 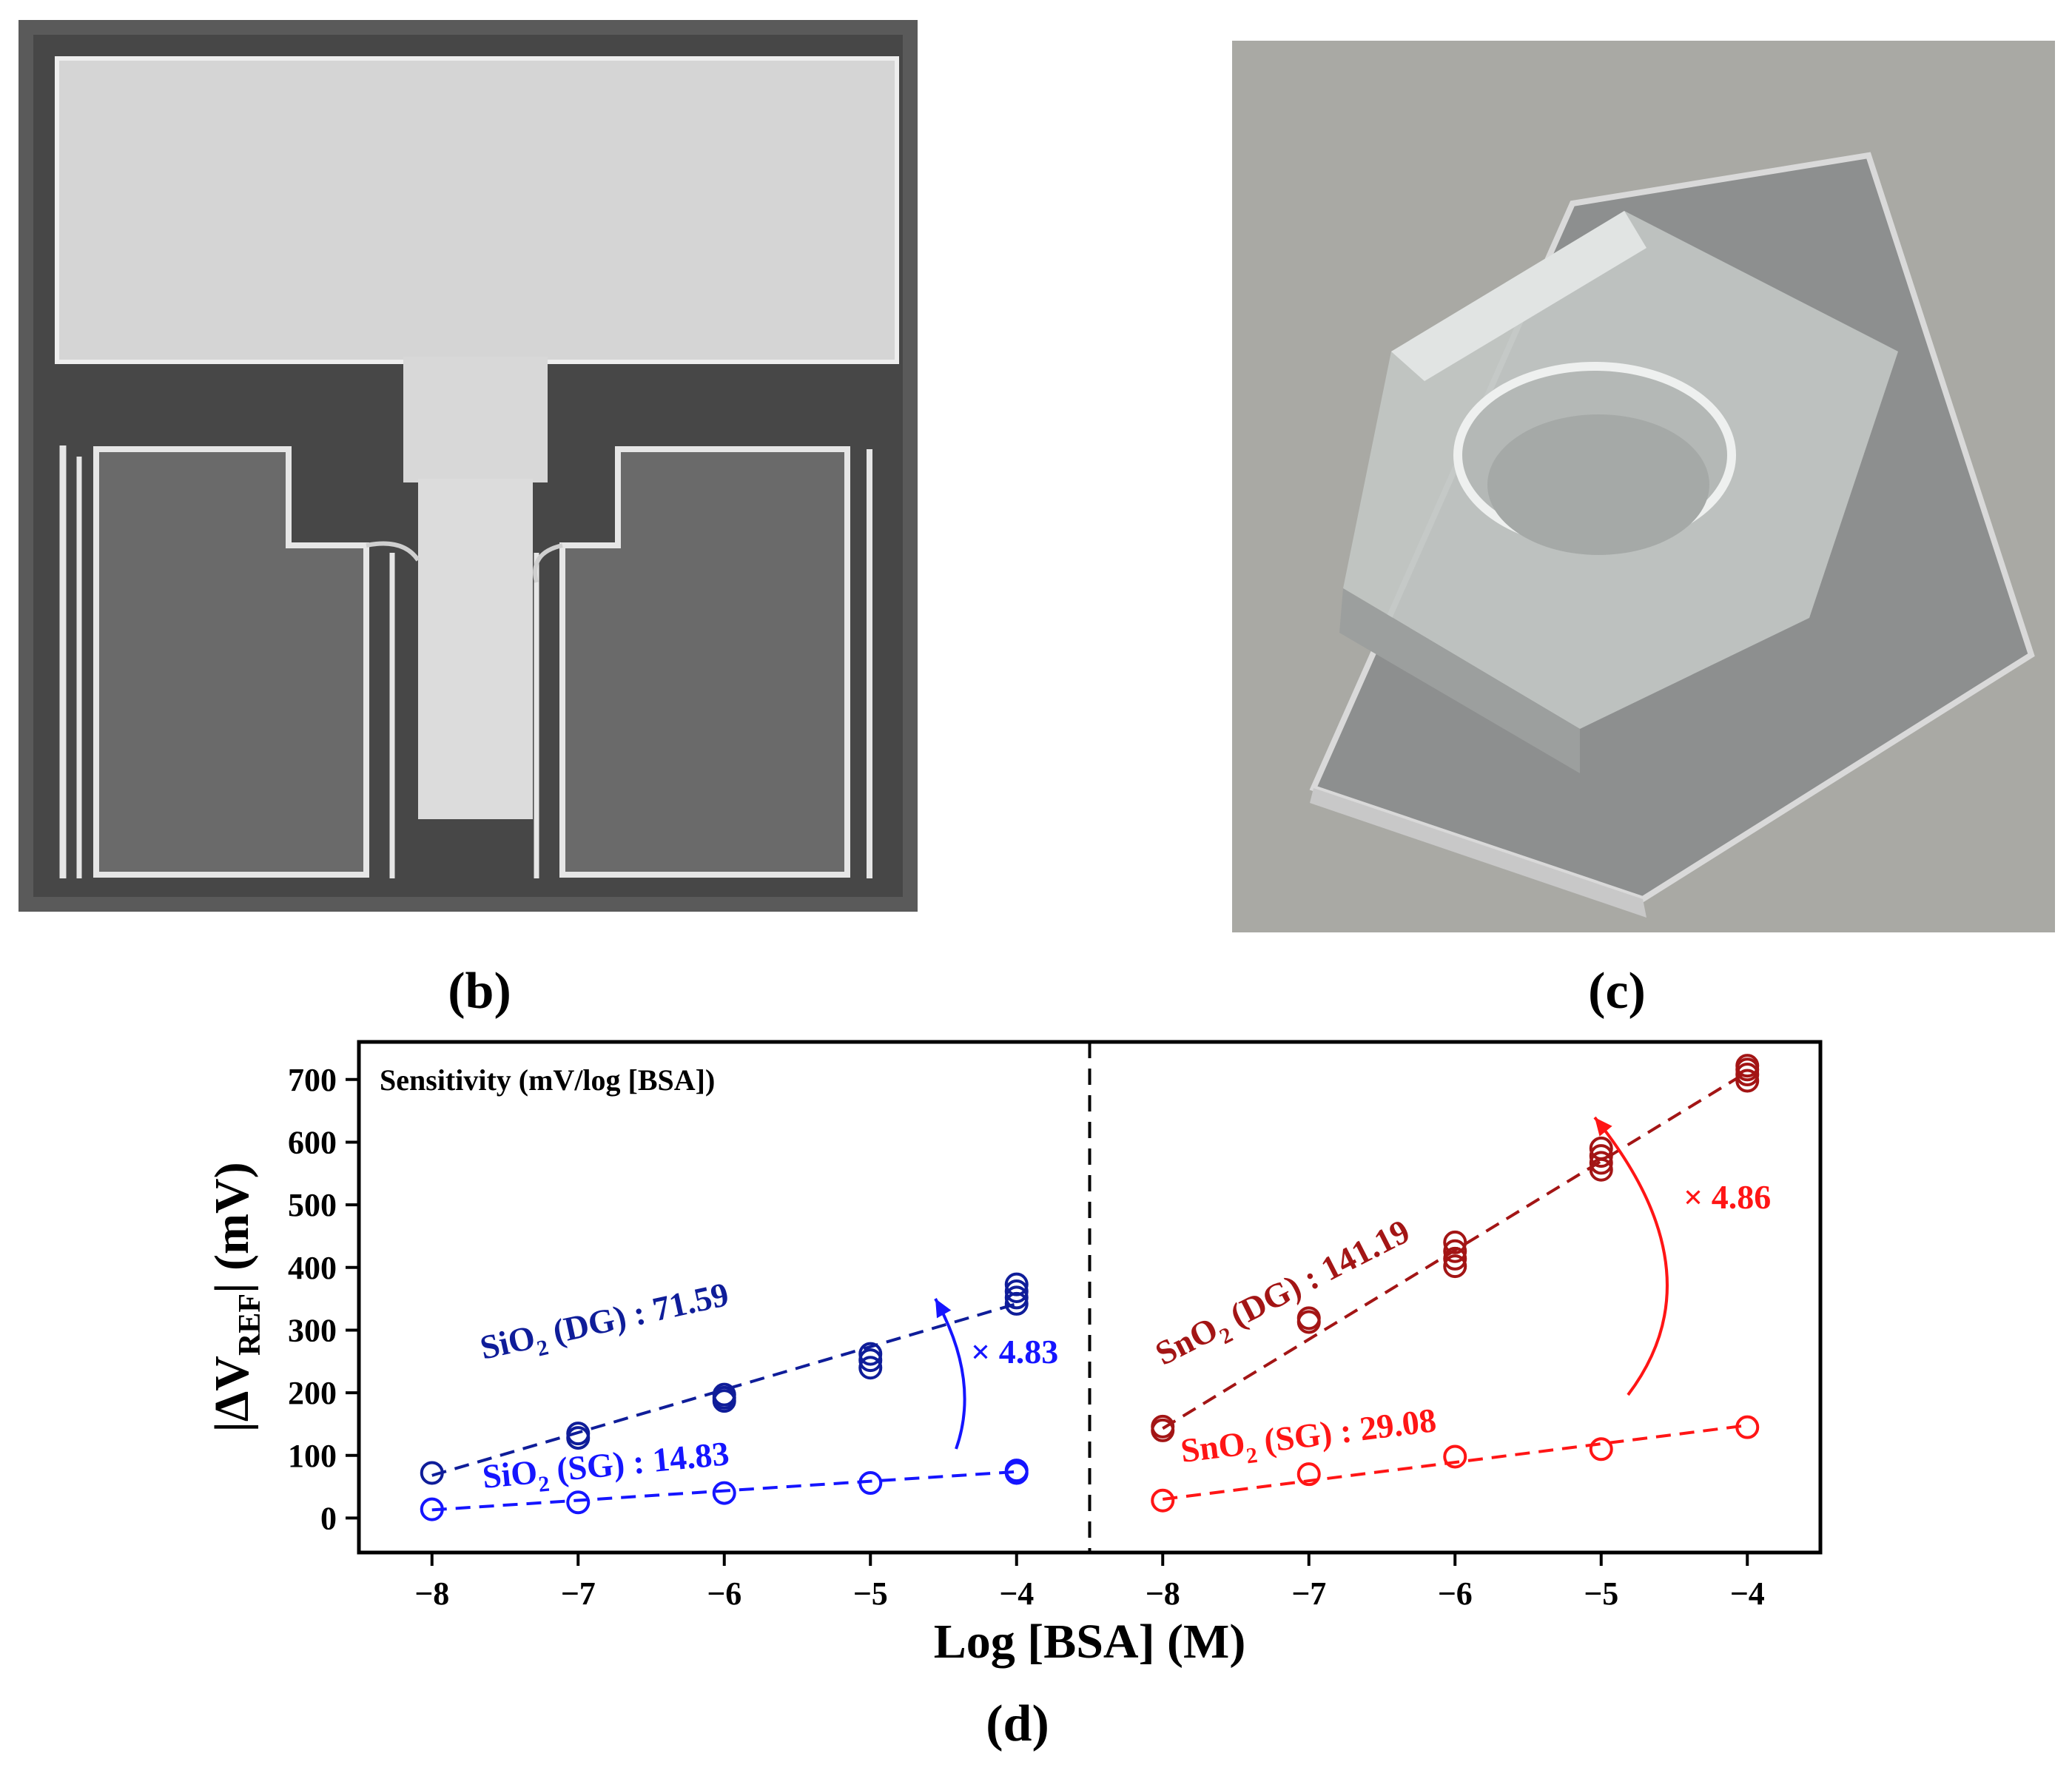 I want to click on y-tick-label: 100, so click(x=312, y=1456).